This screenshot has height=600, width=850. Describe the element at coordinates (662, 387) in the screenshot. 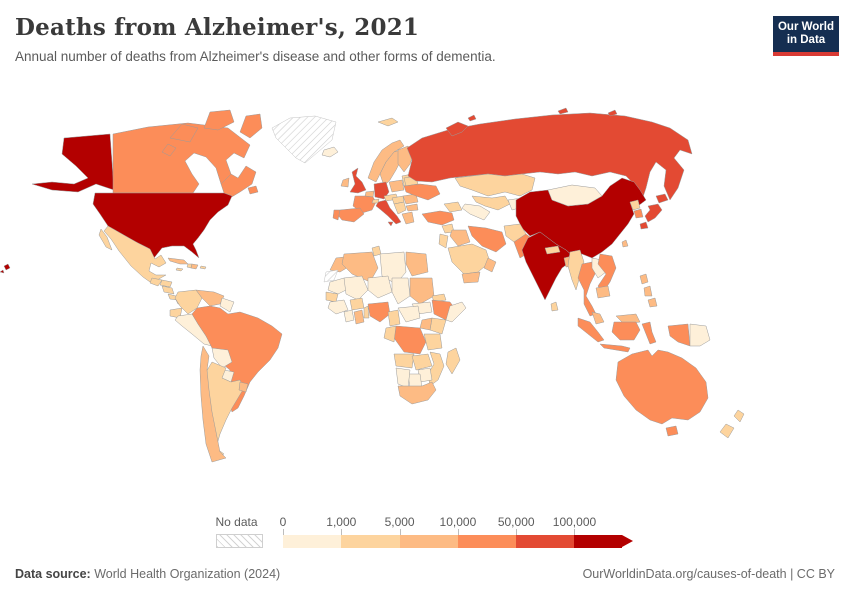

I see `country-australia` at that location.